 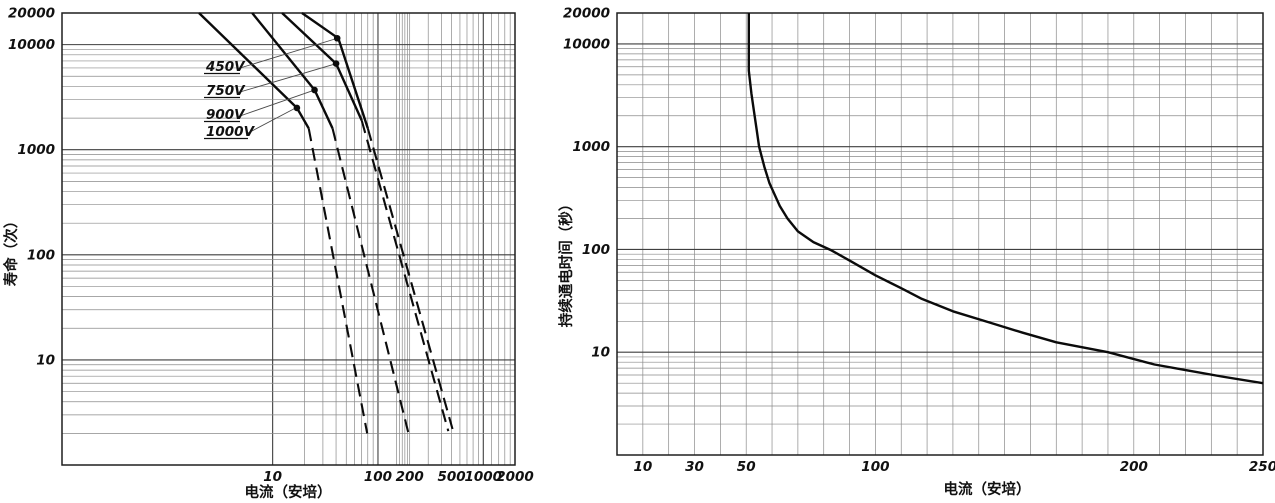 I want to click on leader-line-750V, so click(x=286, y=78).